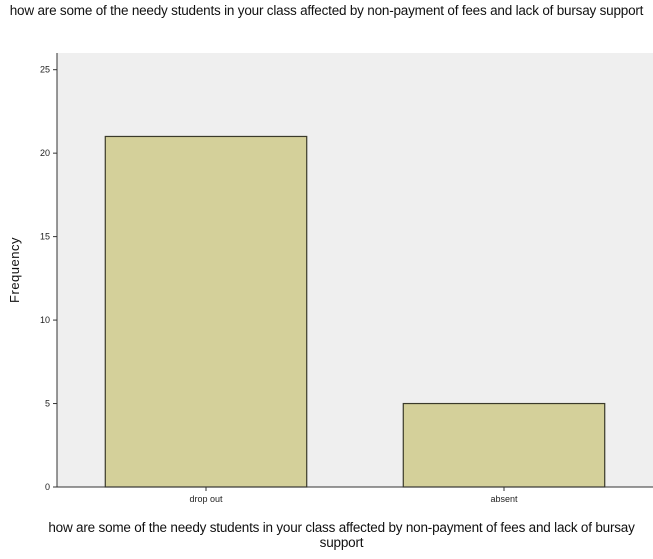 This screenshot has height=559, width=653. Describe the element at coordinates (504, 499) in the screenshot. I see `x-tick-label: absent` at that location.